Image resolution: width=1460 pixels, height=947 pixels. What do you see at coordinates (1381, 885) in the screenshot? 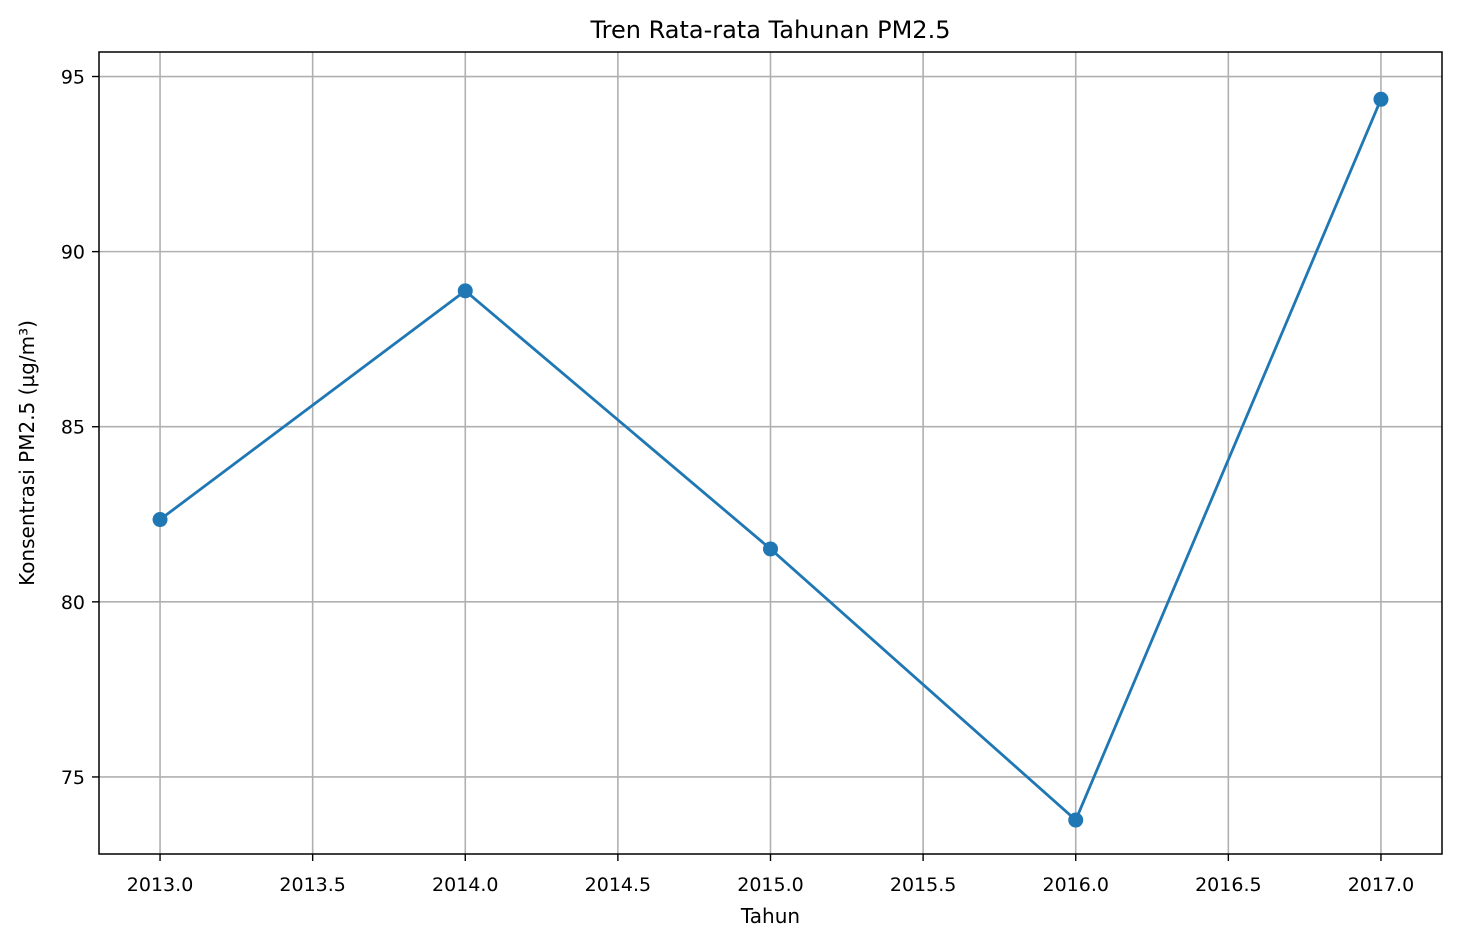
I see `x-tick-label: 2017.0` at bounding box center [1381, 885].